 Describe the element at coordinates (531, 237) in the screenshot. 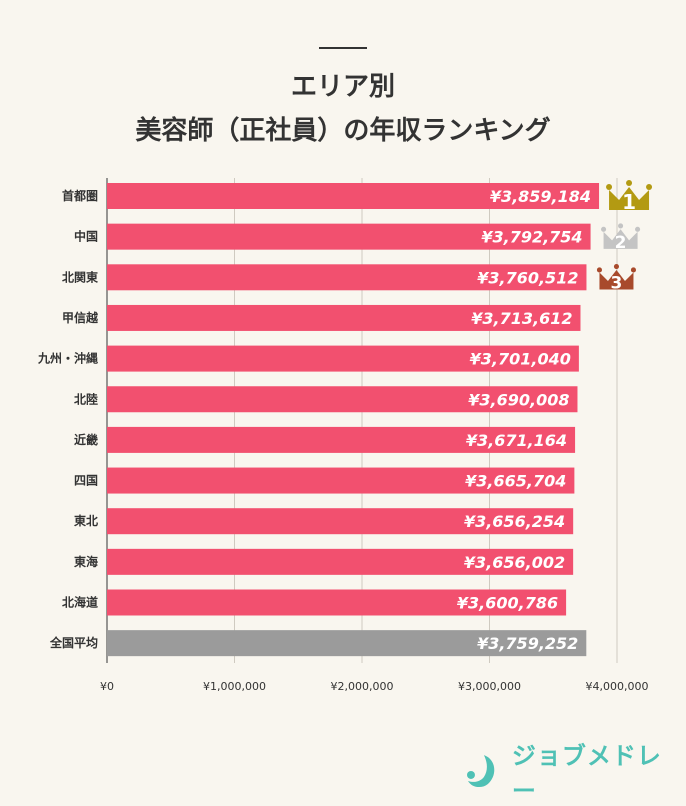

I see `bar-value-label: ¥3,792,754` at that location.